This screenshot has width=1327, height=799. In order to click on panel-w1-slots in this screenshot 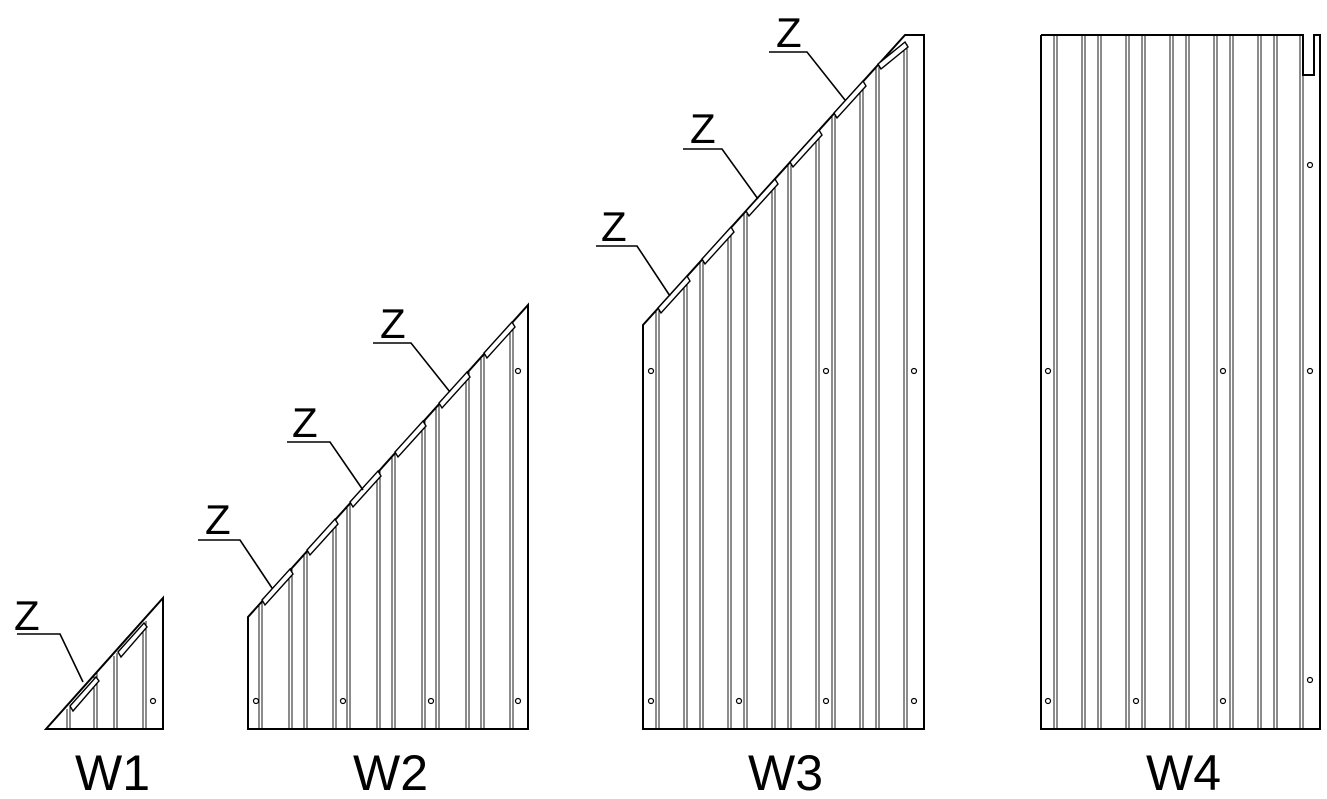, I will do `click(108, 667)`.